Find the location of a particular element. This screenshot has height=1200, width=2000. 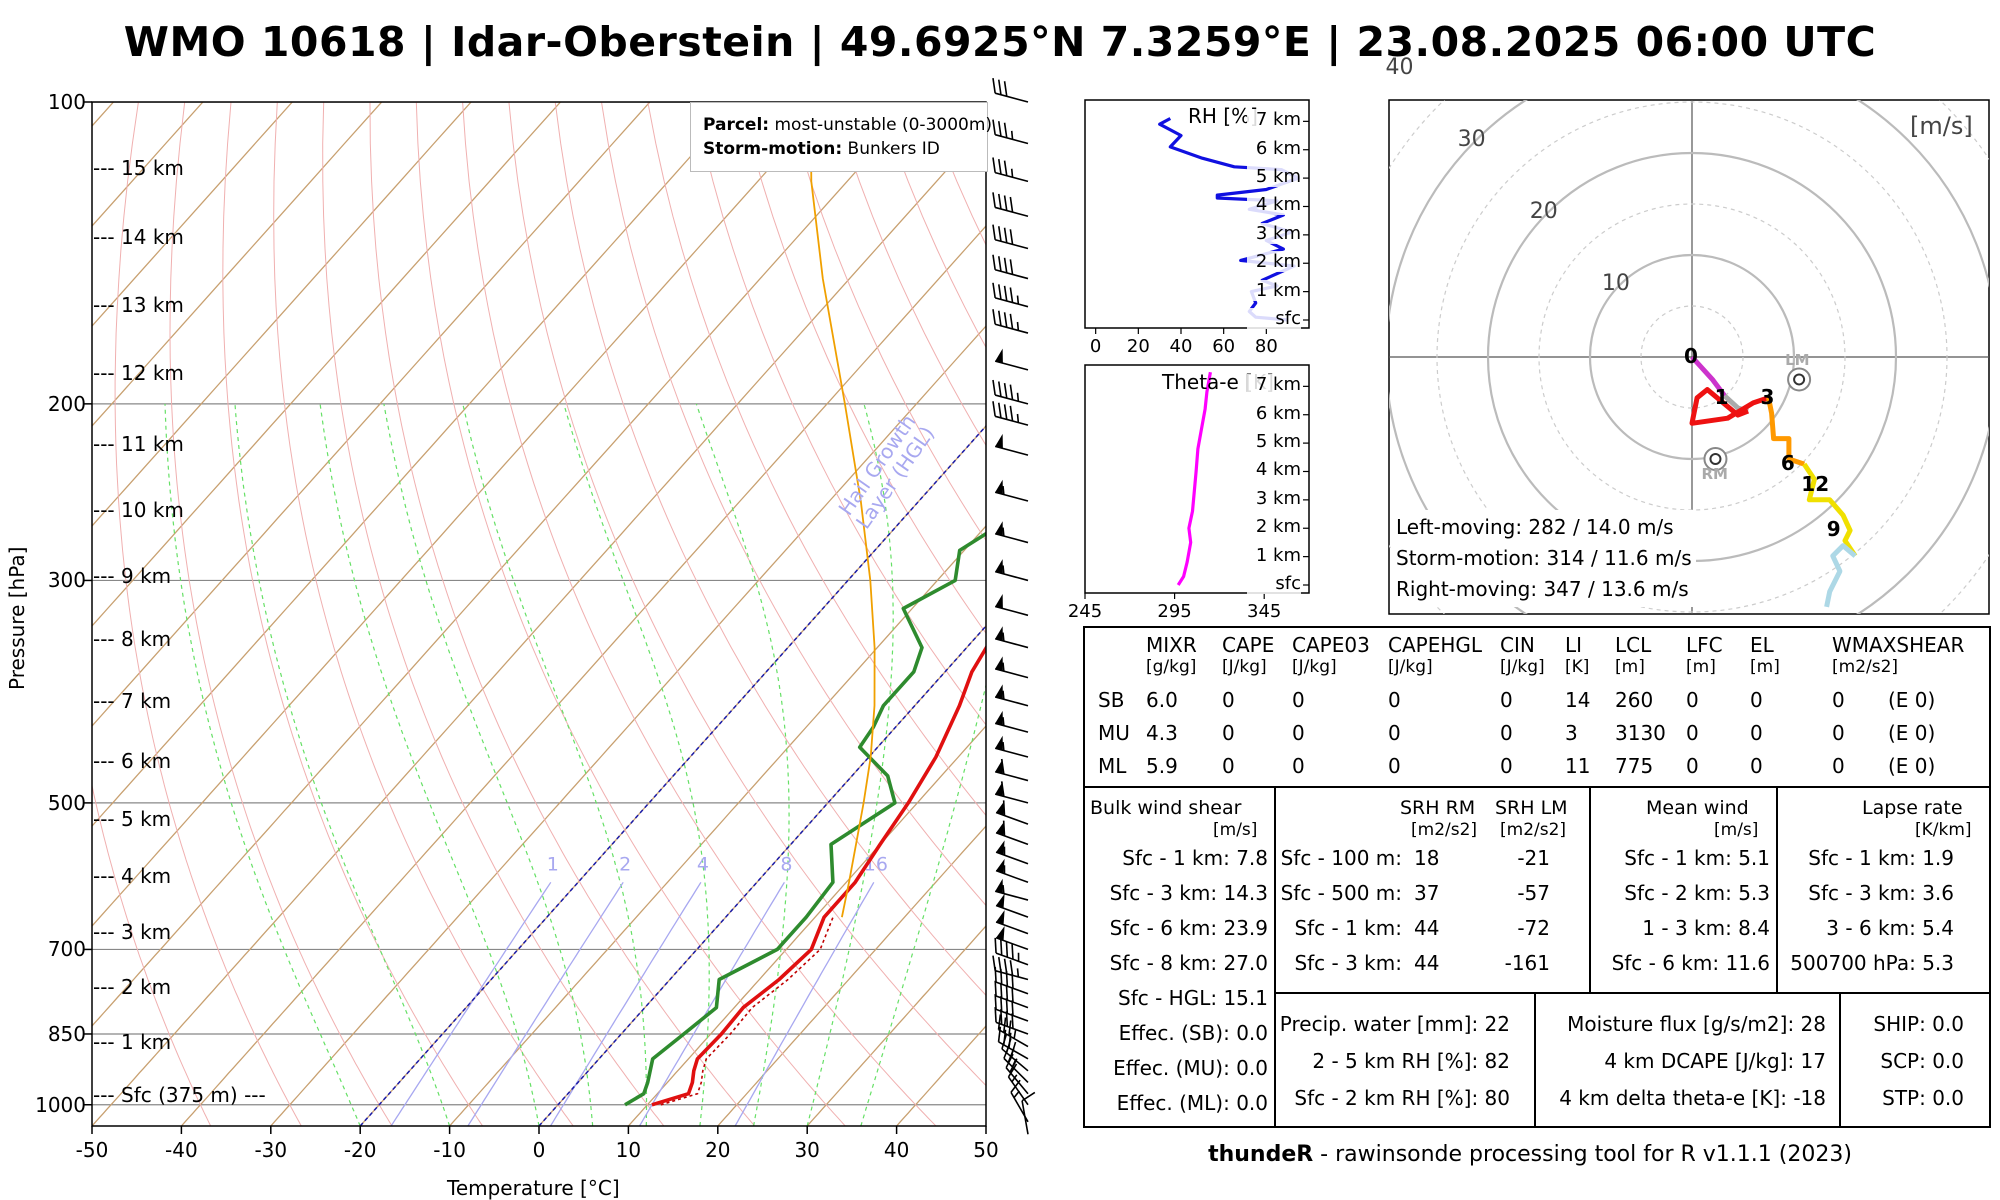

virtual-temperature is located at coordinates (747, 1011).